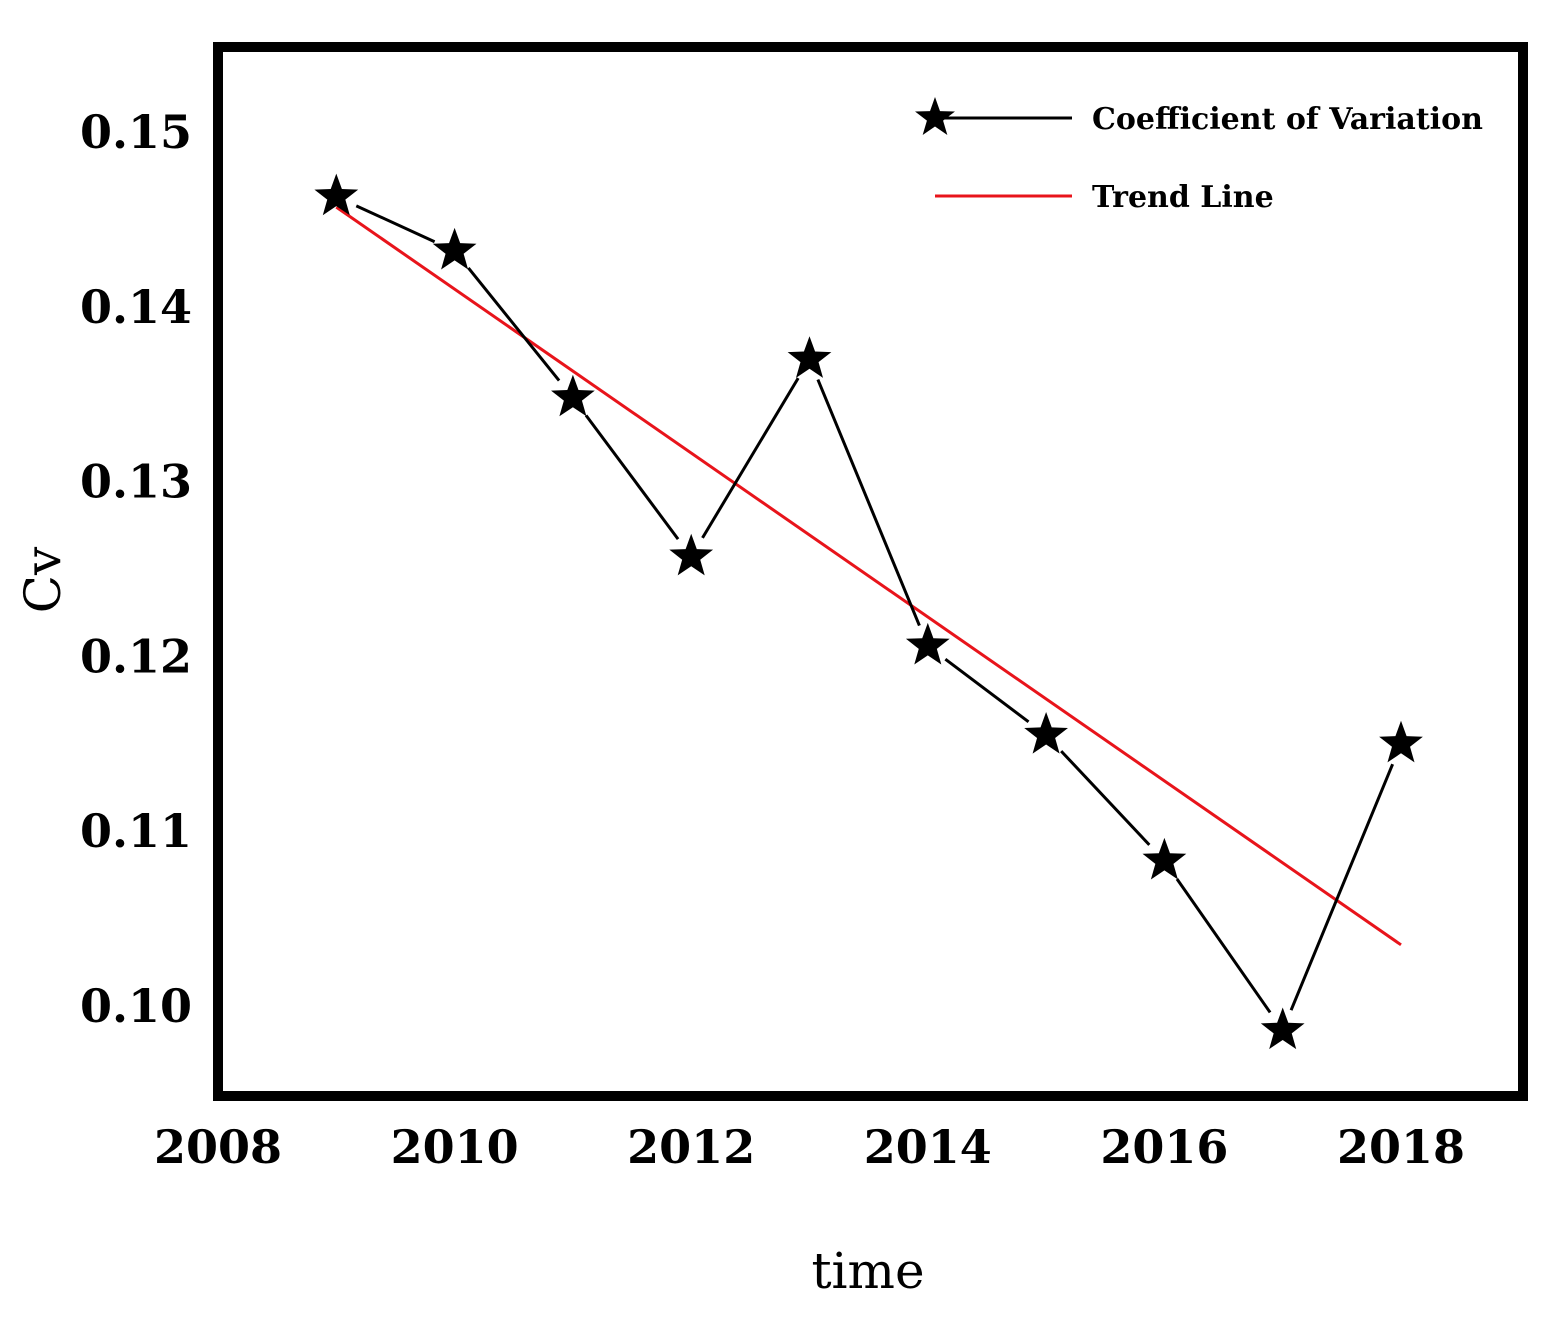  I want to click on x-tick-label: 2008, so click(218, 1147).